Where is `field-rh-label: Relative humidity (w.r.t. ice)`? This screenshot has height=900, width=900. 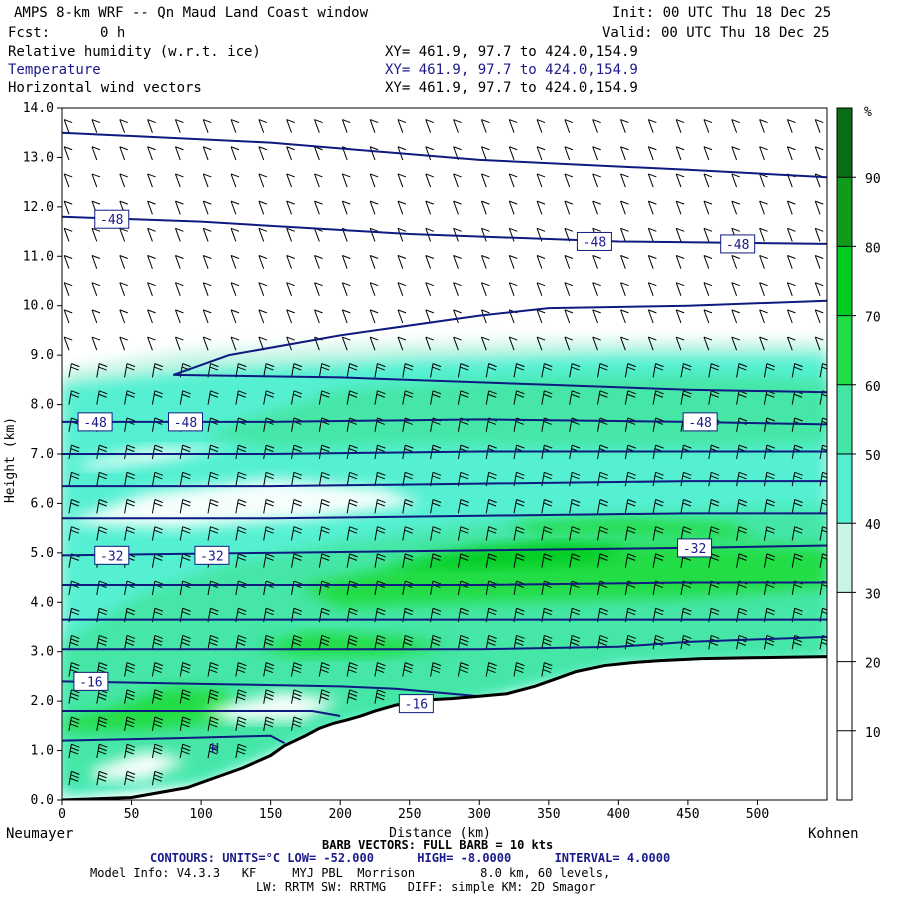
field-rh-label: Relative humidity (w.r.t. ice) is located at coordinates (134, 52).